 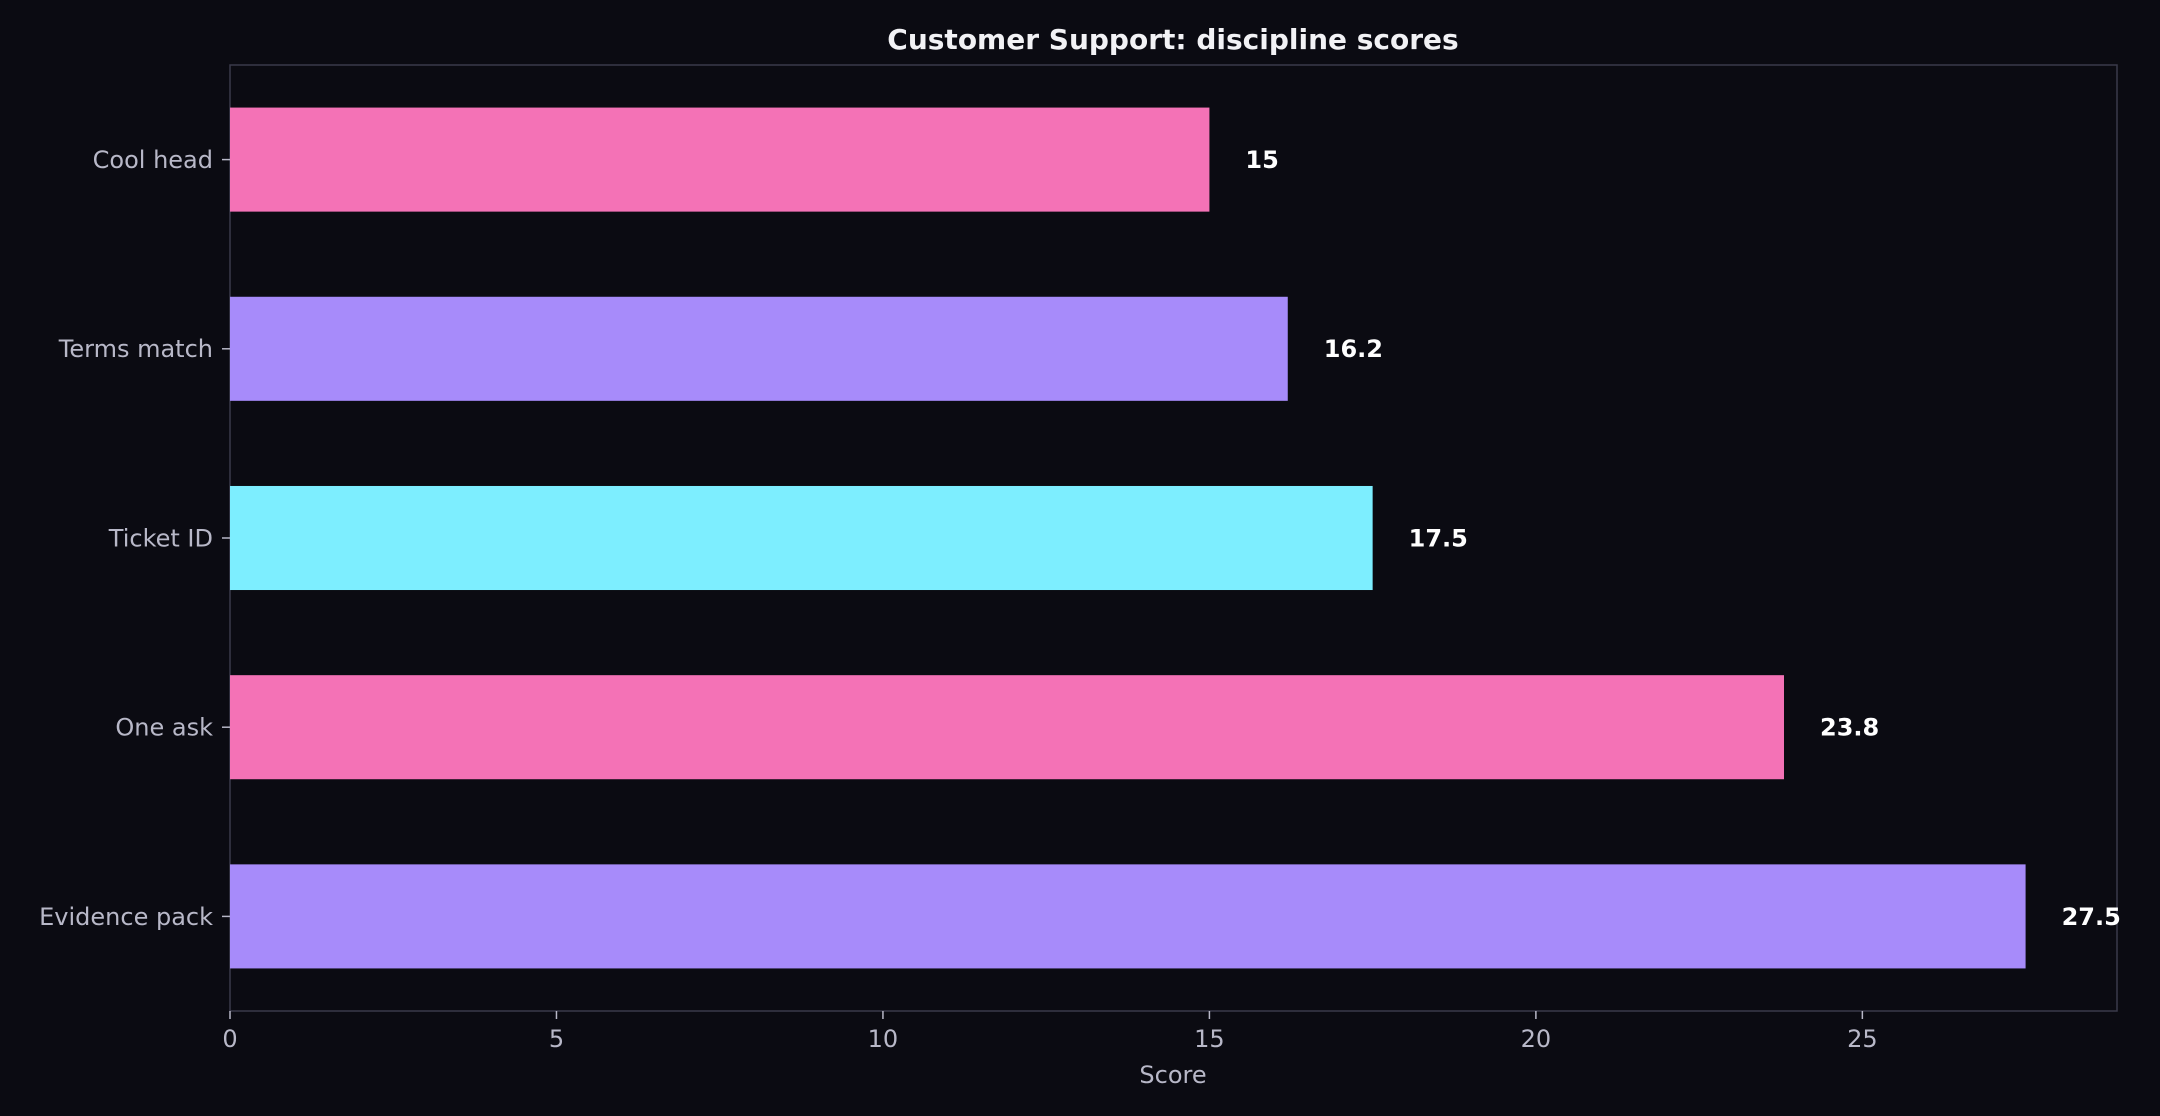 I want to click on bar-ticket-id, so click(x=801, y=538).